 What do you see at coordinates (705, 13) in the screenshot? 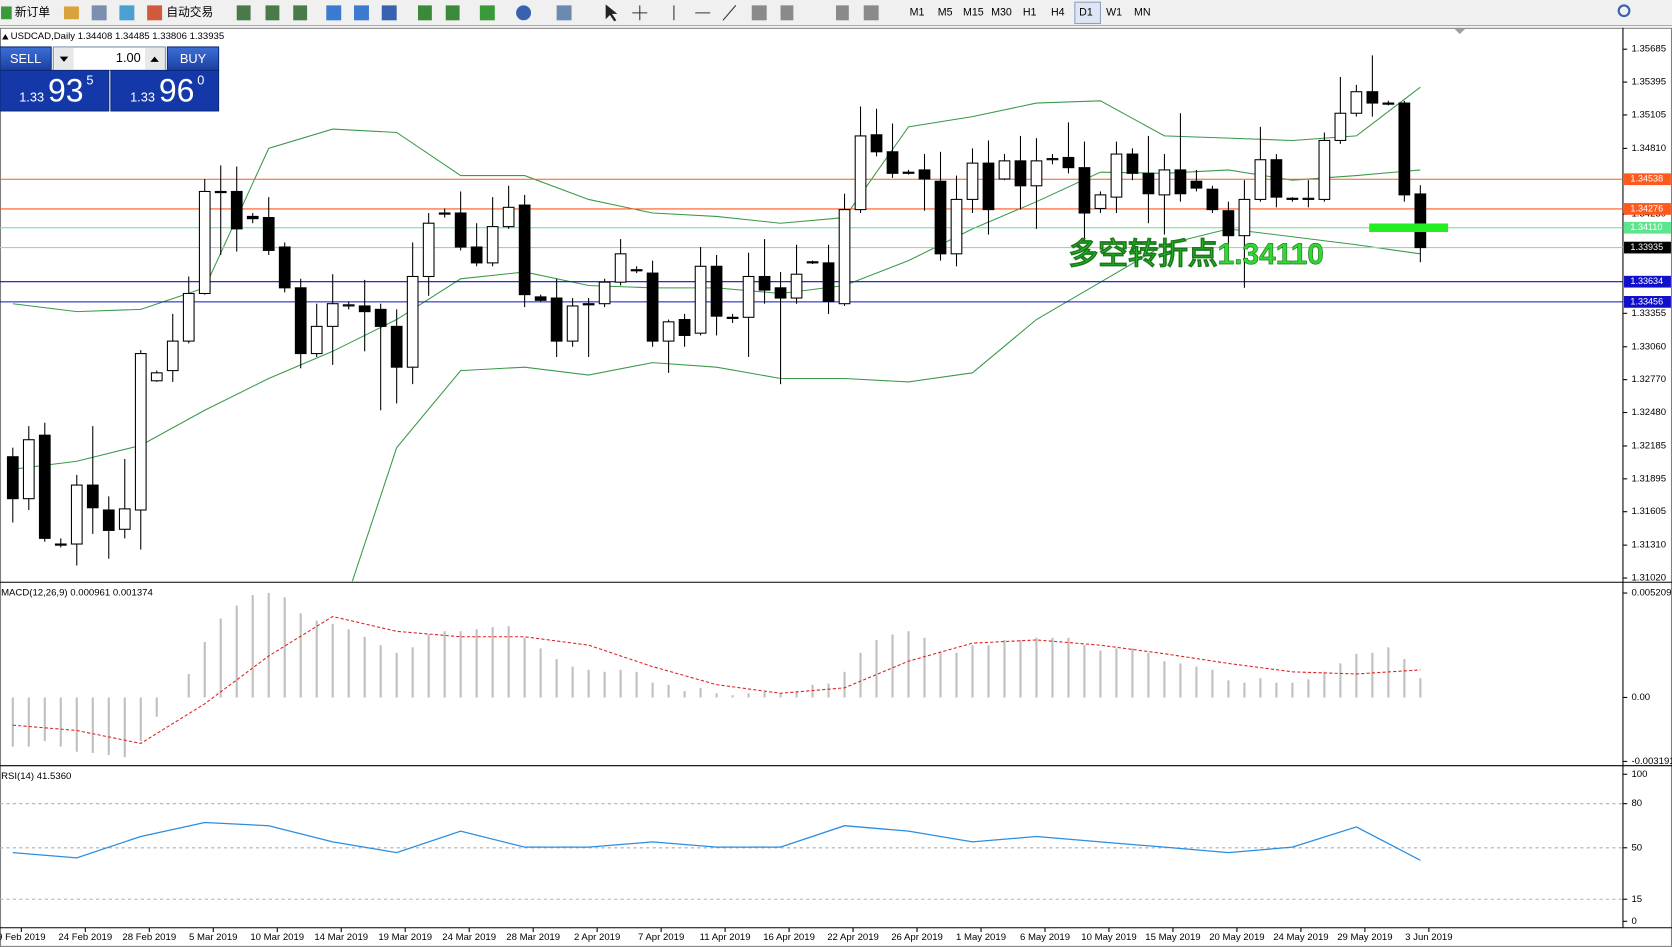
I see `line-icons` at bounding box center [705, 13].